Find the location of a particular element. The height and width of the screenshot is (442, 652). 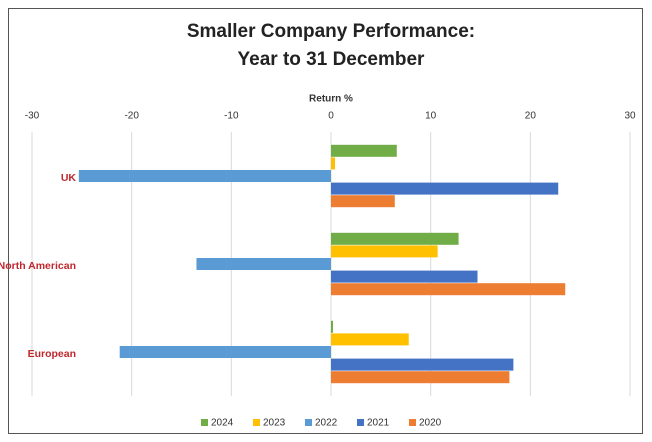

legend-label: 2021 is located at coordinates (378, 423).